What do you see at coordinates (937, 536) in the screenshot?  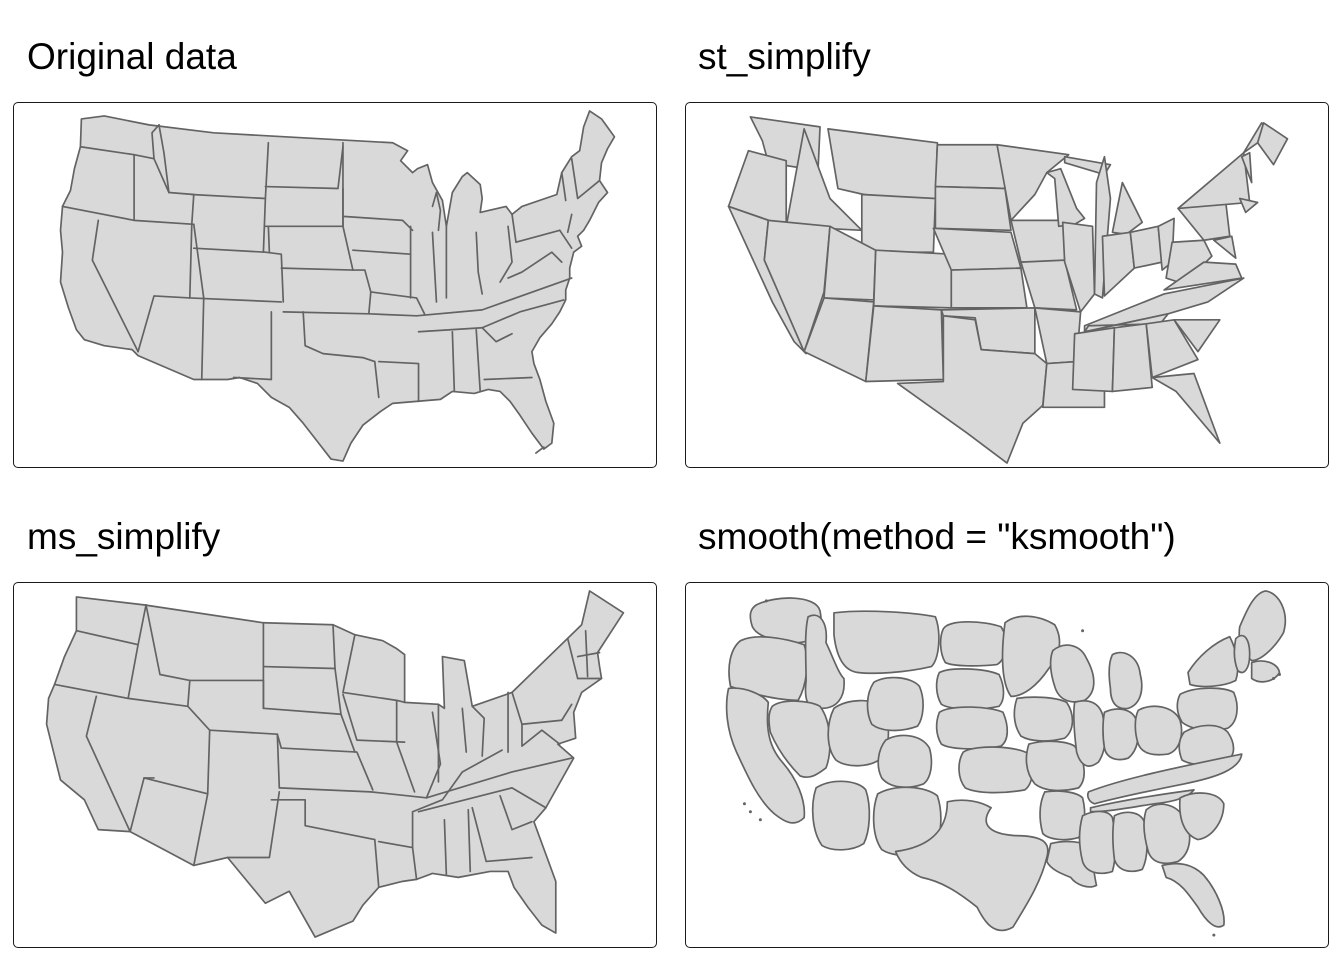 I see `panel-title-ksmooth: smooth(method = "ksmooth")` at bounding box center [937, 536].